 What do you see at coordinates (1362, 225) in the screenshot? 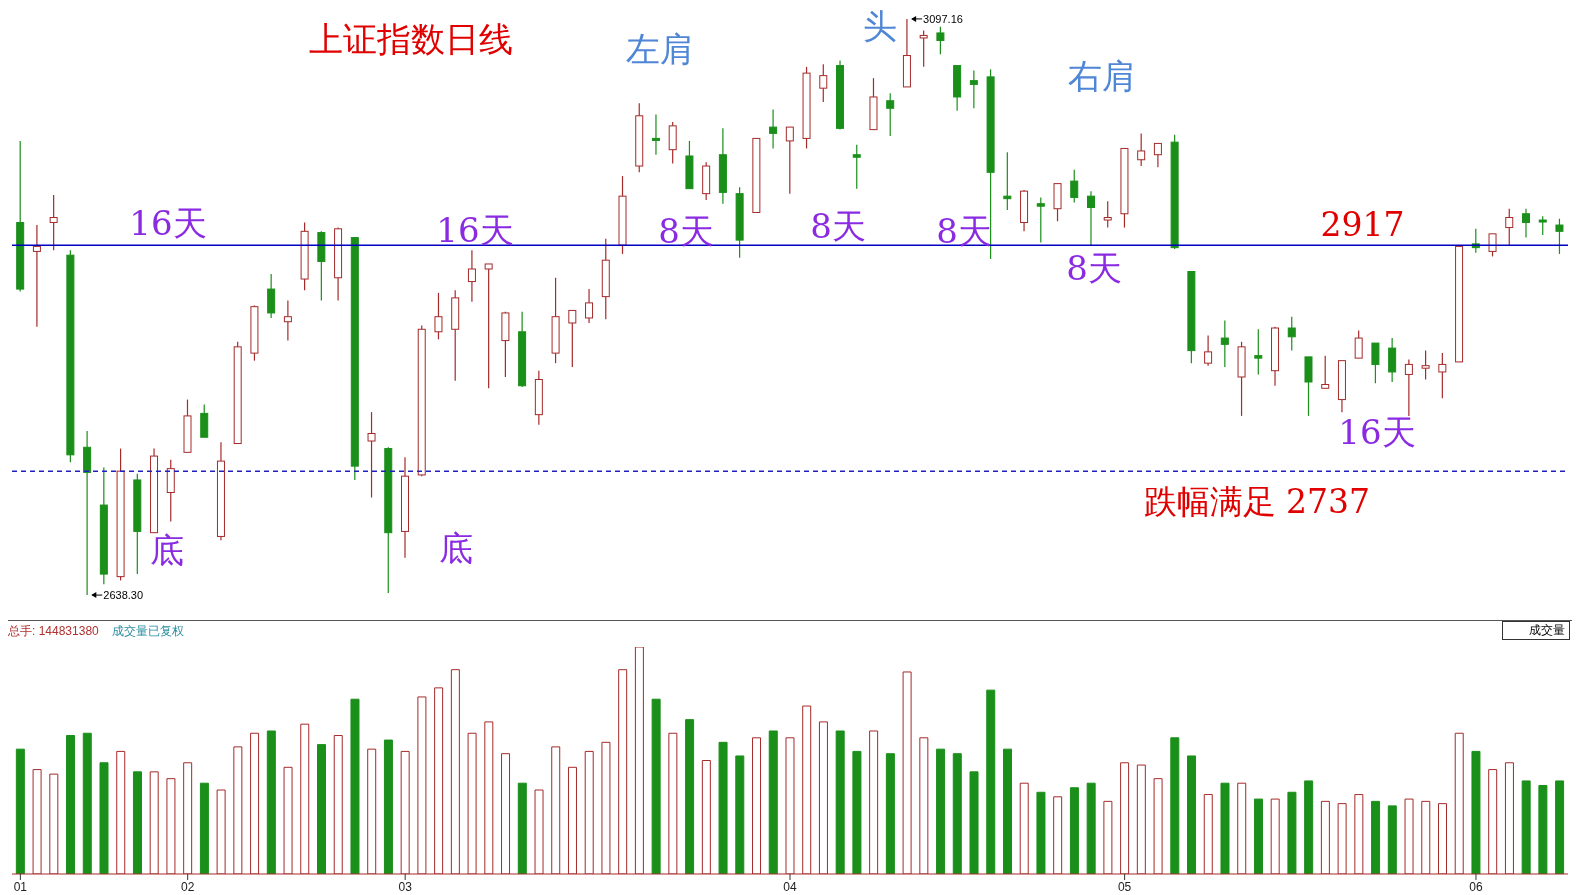
I see `ref-line-label: 2917` at bounding box center [1362, 225].